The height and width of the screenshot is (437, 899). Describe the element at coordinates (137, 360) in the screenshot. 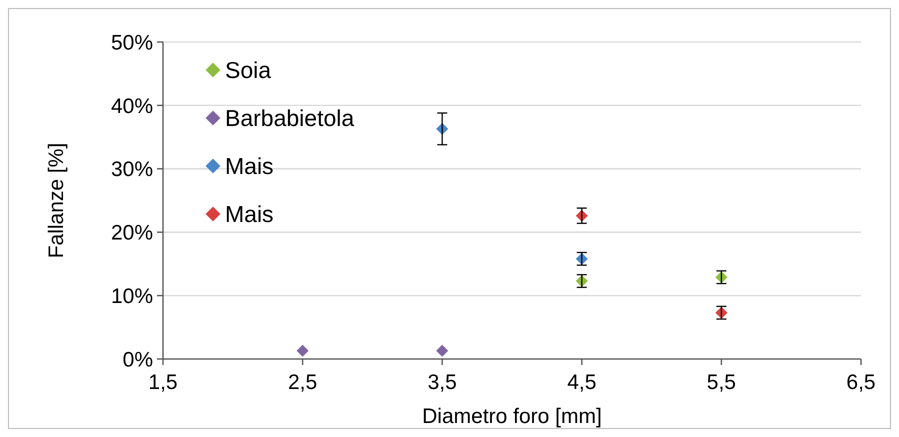

I see `y-tick-label: 0%` at that location.